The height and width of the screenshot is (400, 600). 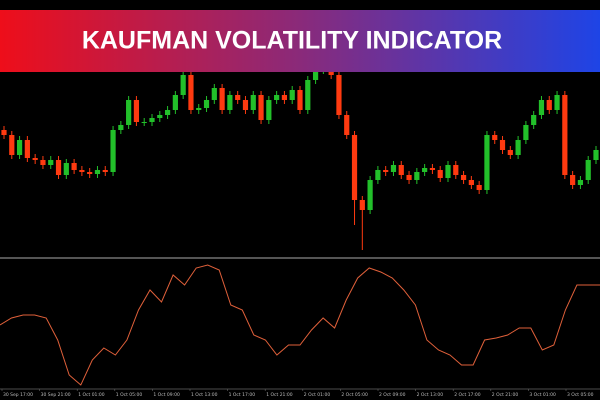 I want to click on time-label: 1 Oct 17:00, so click(x=242, y=395).